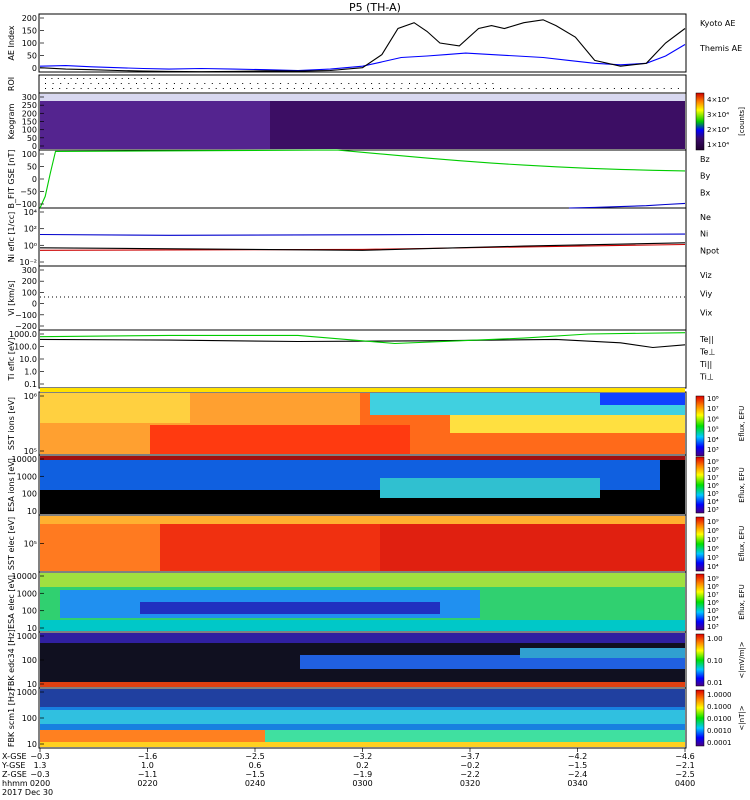  I want to click on colorbar-label-esa2: Eflux, EFU, so click(742, 601).